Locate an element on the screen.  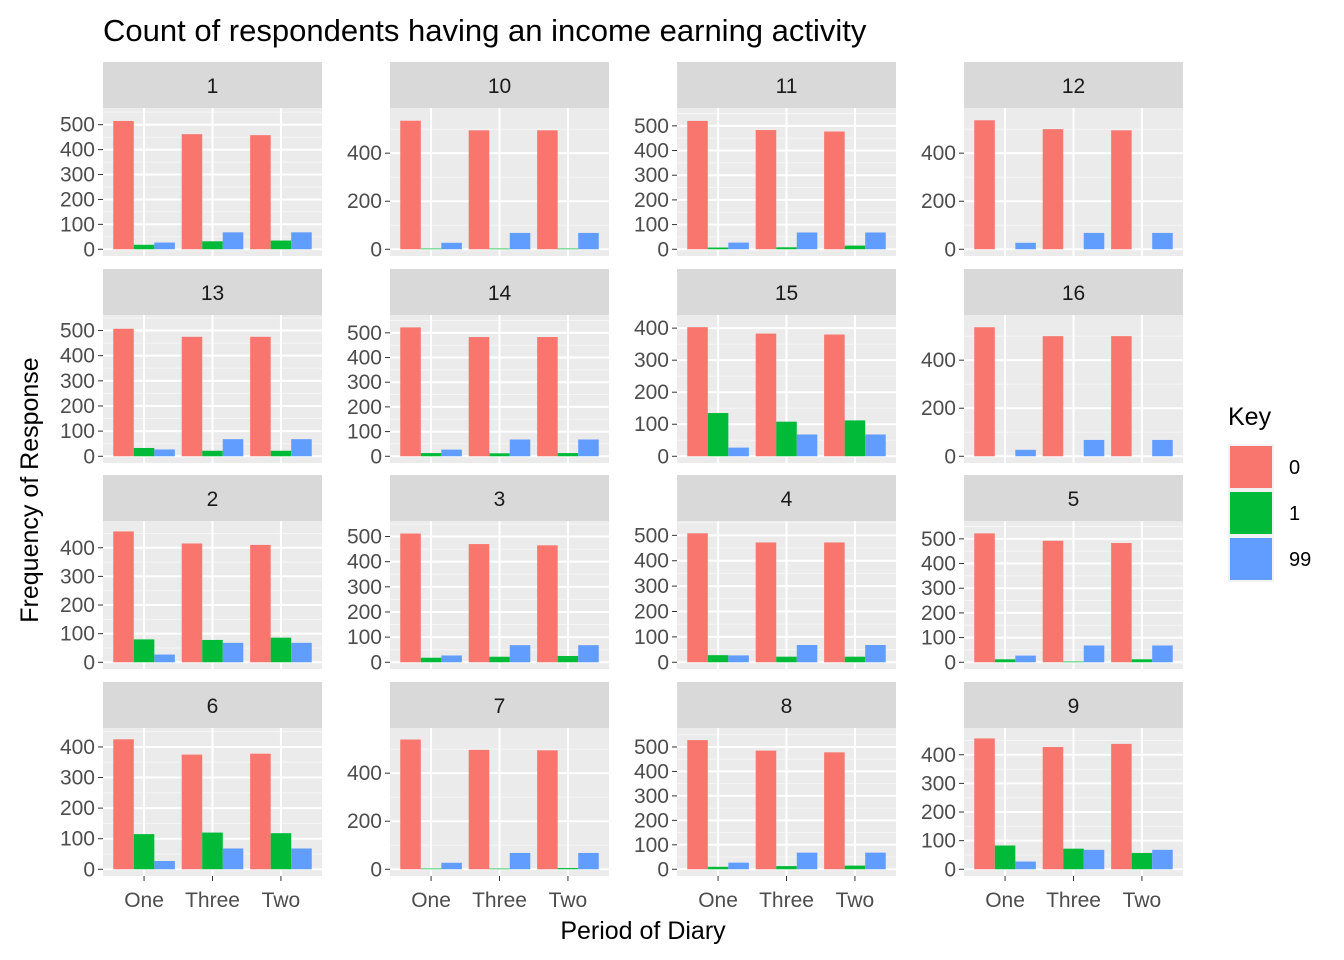
facet-strip-label: 7 is located at coordinates (500, 706).